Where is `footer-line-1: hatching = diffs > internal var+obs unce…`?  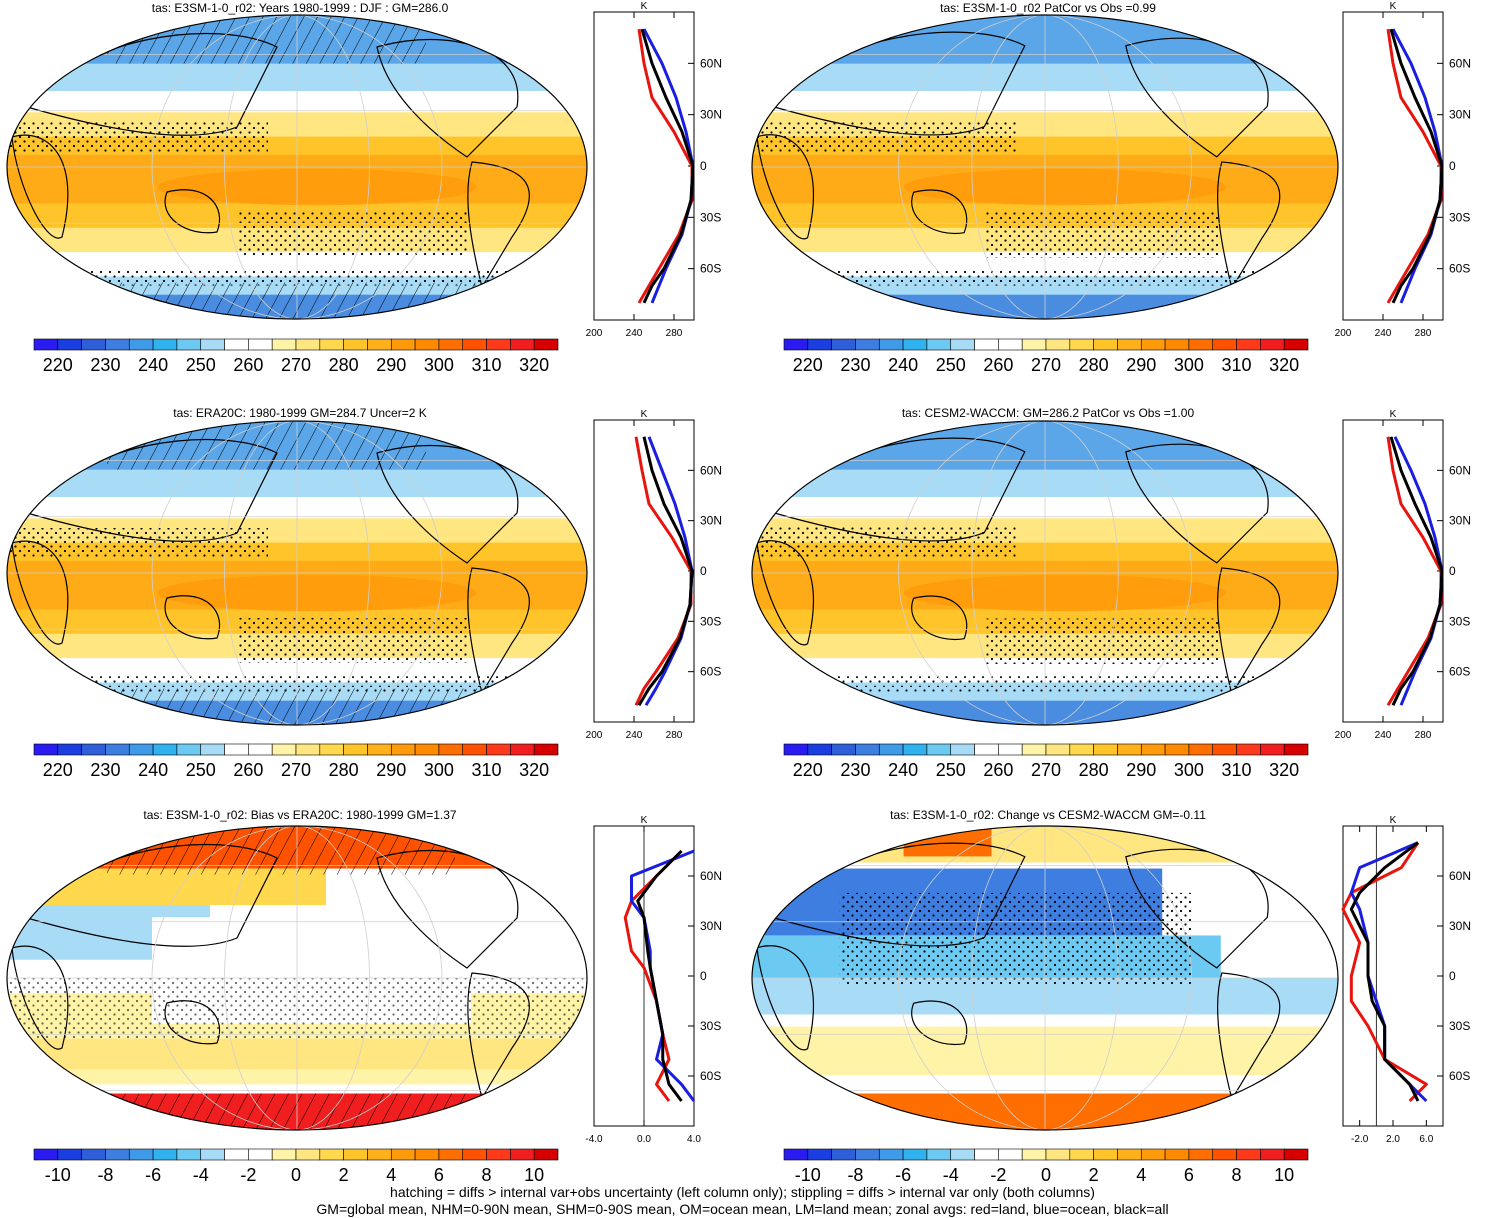 footer-line-1: hatching = diffs > internal var+obs unce… is located at coordinates (742, 1192).